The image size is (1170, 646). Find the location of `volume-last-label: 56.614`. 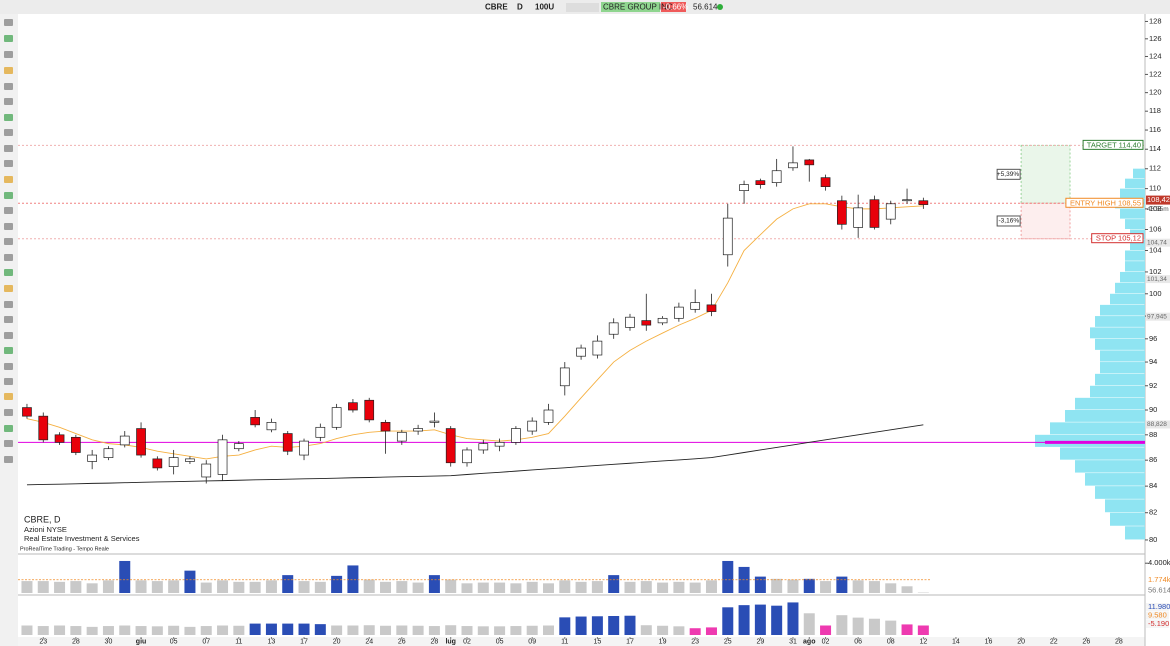

volume-last-label: 56.614 is located at coordinates (1159, 590).